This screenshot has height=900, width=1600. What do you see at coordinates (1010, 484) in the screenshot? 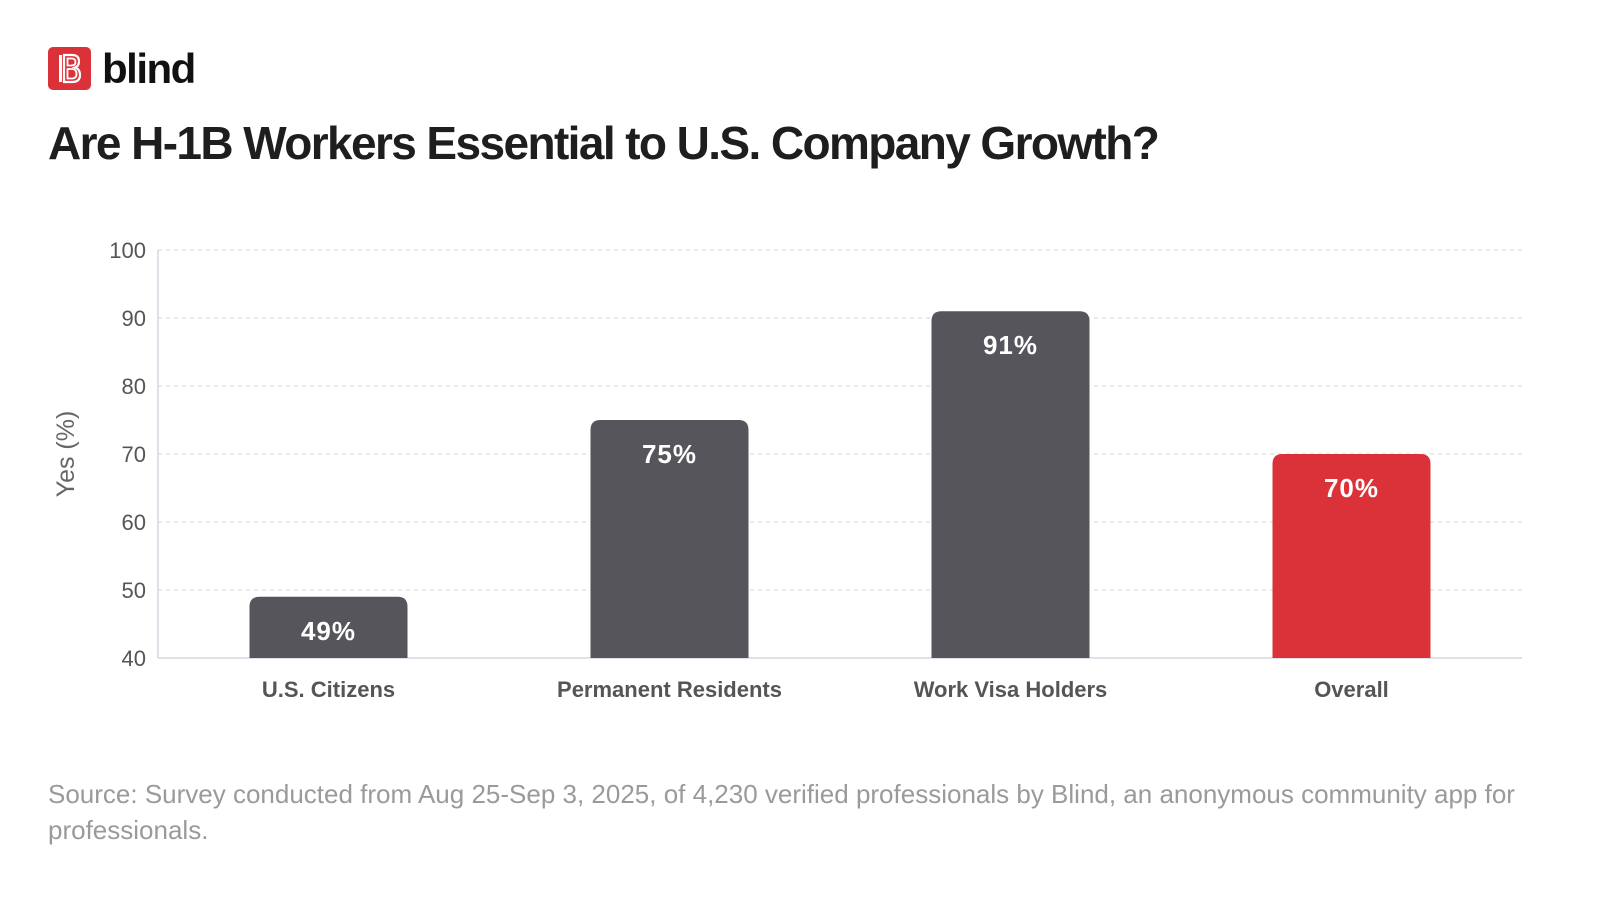
I see `bar-work-visa-holders` at bounding box center [1010, 484].